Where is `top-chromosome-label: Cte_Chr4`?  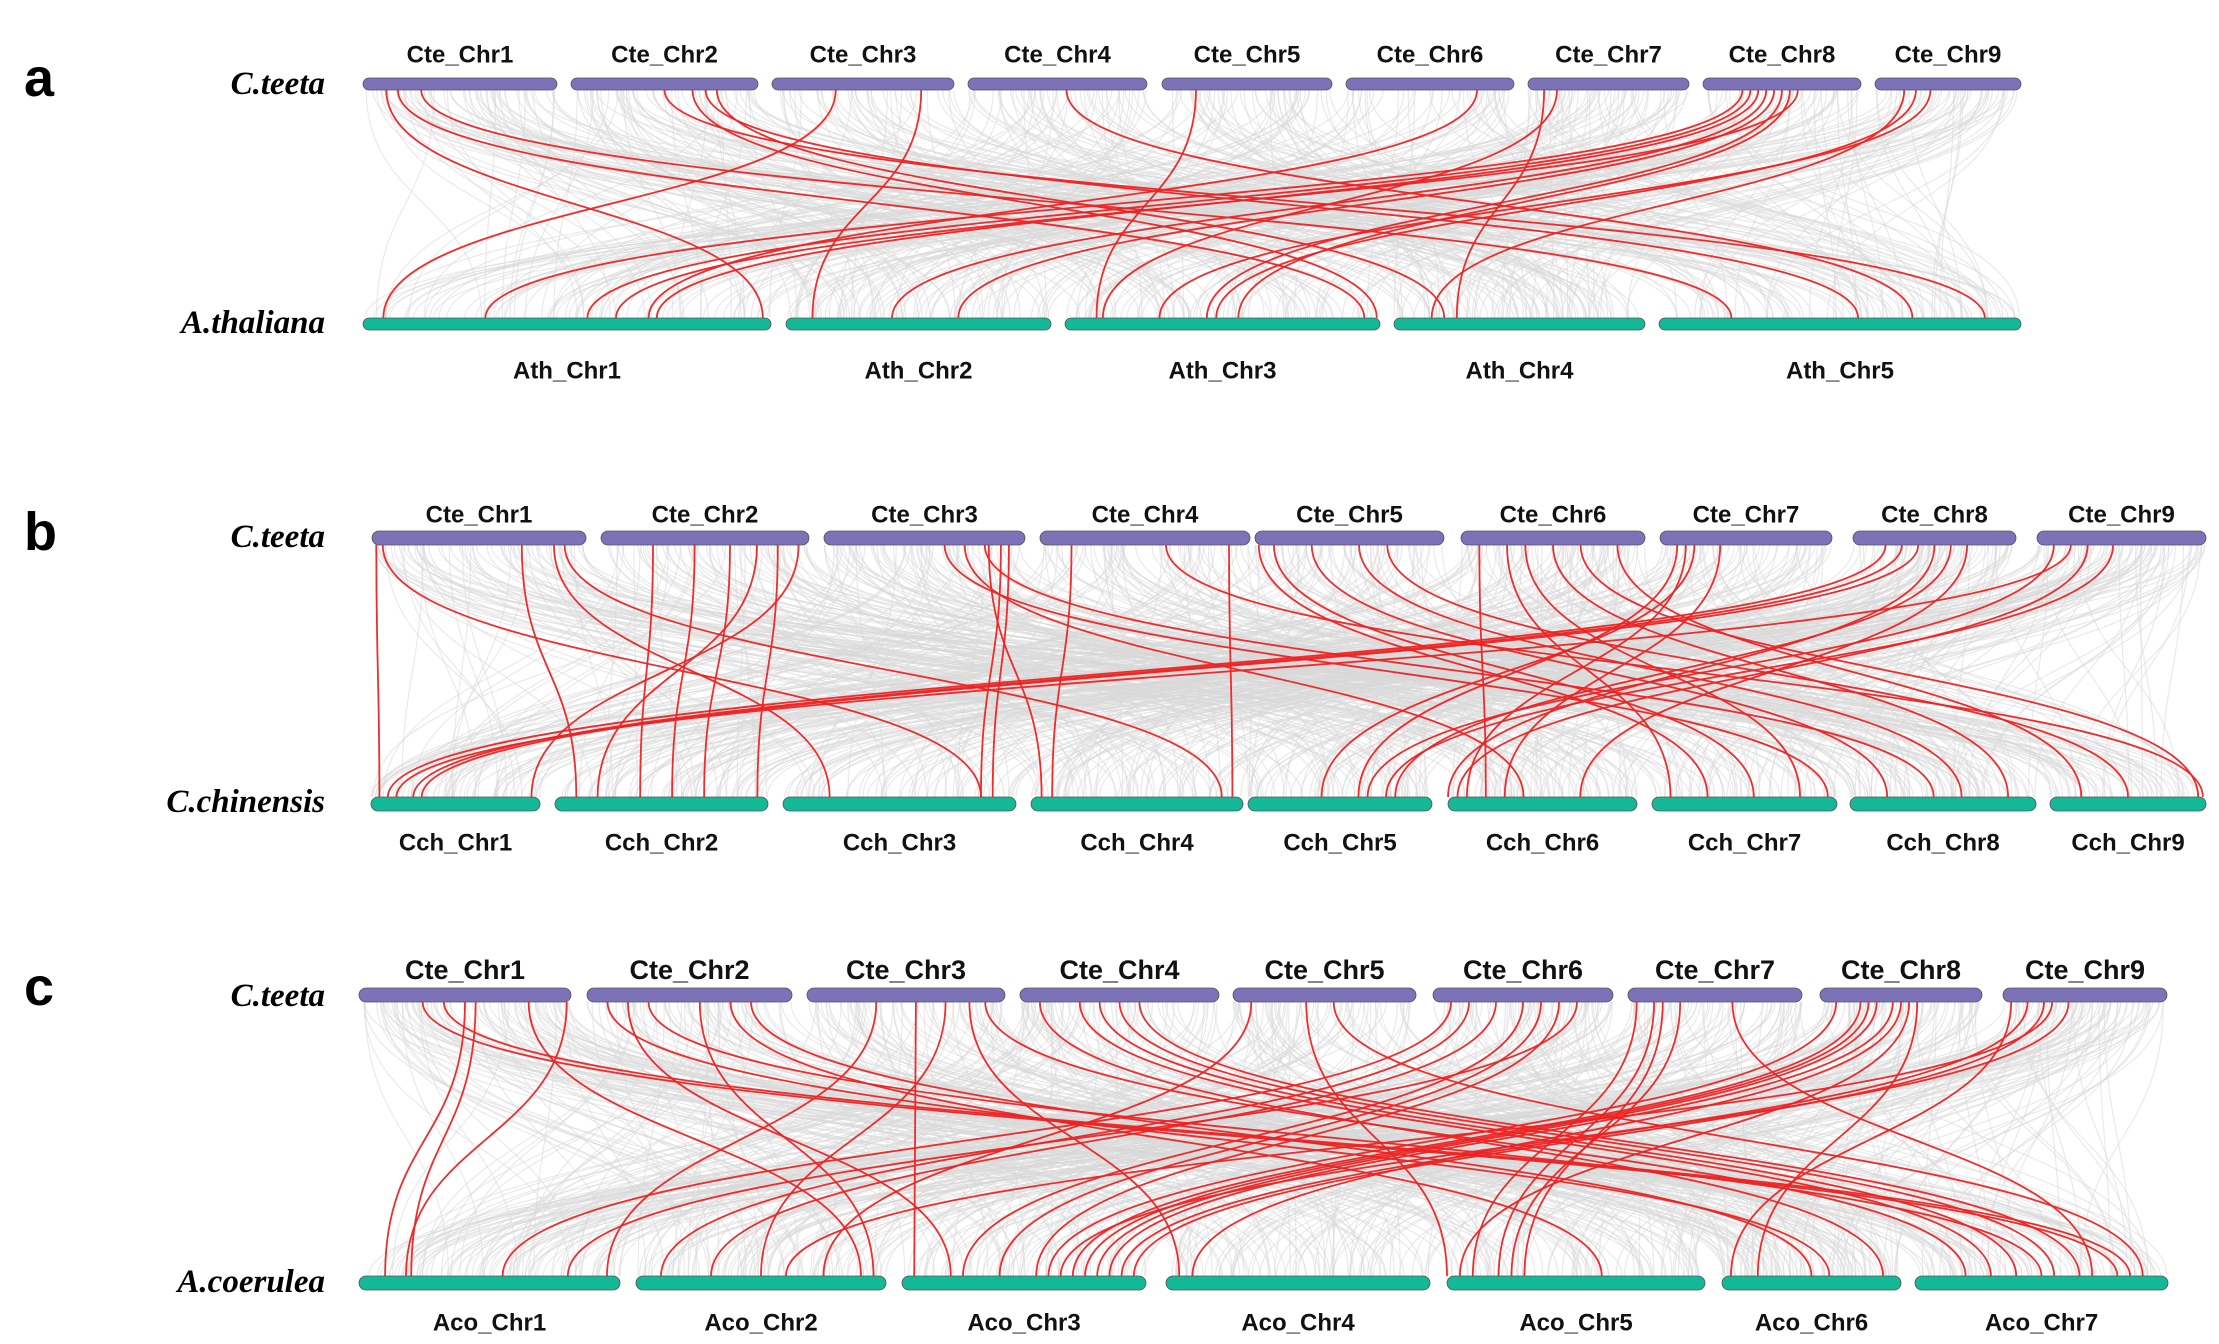
top-chromosome-label: Cte_Chr4 is located at coordinates (1119, 970).